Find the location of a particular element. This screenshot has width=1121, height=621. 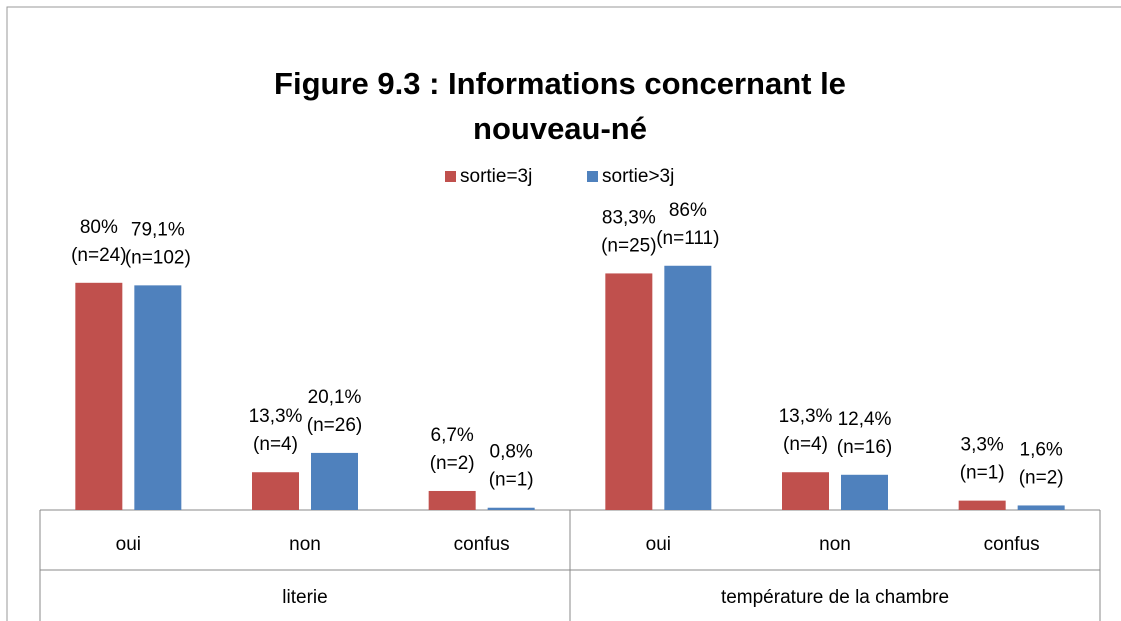

group-label: température de la chambre is located at coordinates (835, 597).